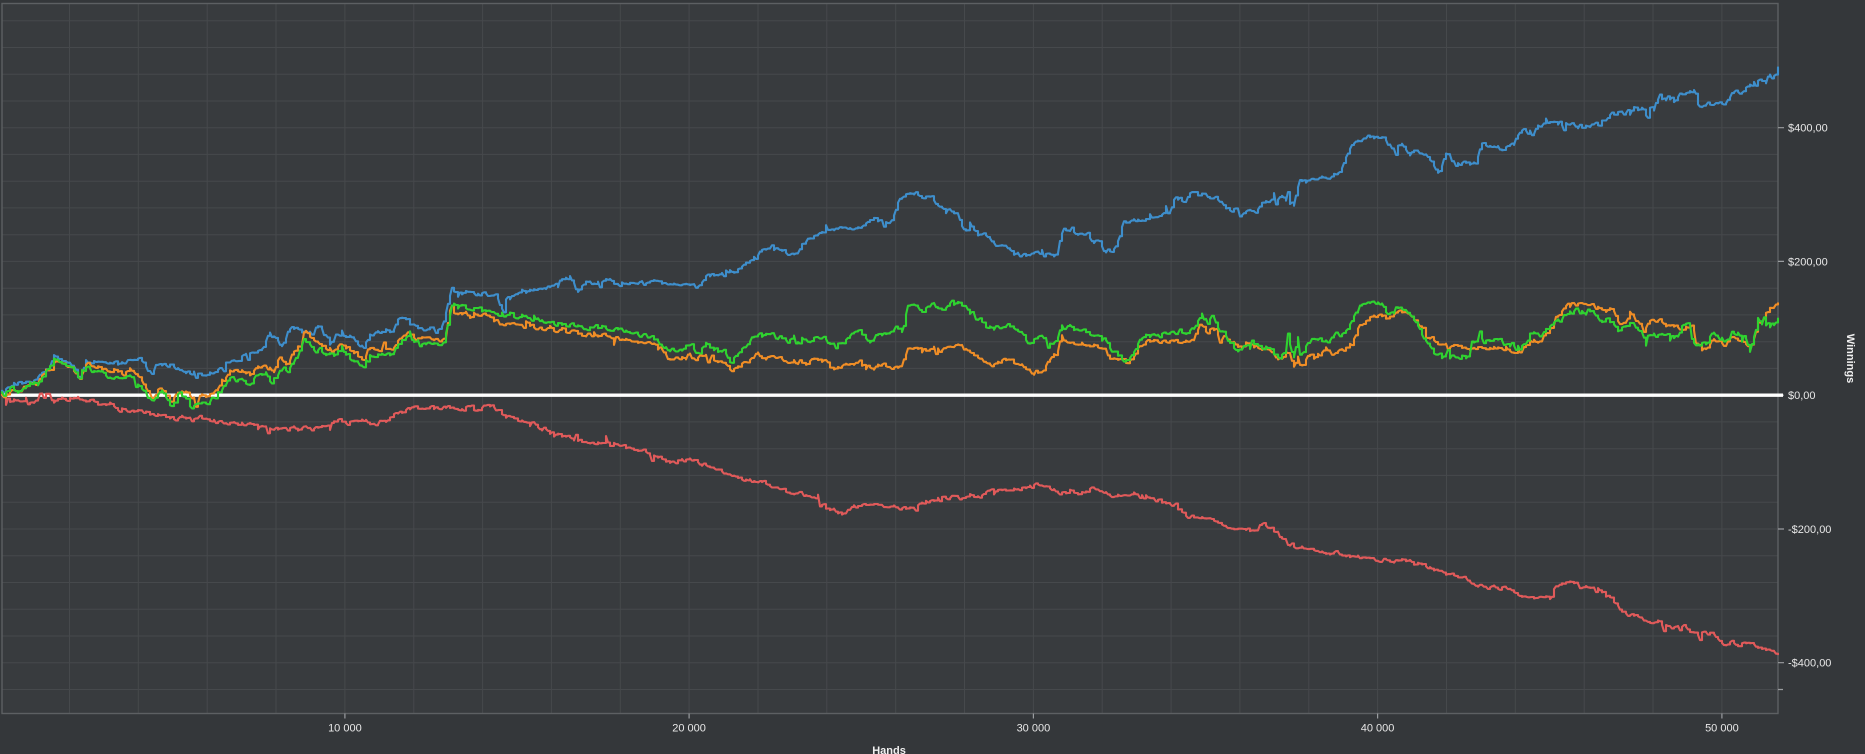 Image resolution: width=1865 pixels, height=754 pixels. I want to click on svg-text: 50 000, so click(1722, 729).